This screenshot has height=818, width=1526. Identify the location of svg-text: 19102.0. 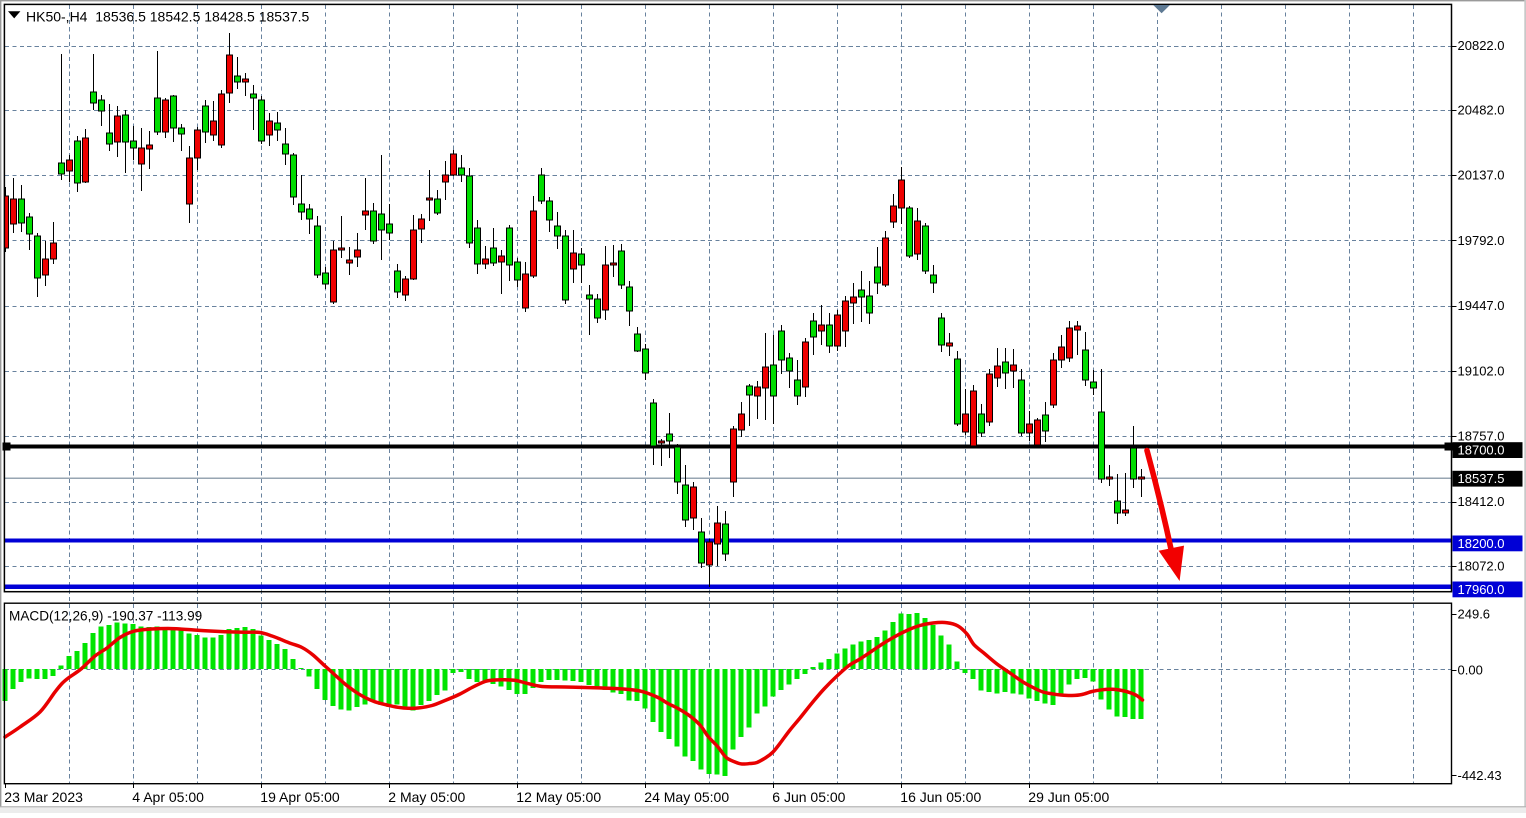
(1481, 370).